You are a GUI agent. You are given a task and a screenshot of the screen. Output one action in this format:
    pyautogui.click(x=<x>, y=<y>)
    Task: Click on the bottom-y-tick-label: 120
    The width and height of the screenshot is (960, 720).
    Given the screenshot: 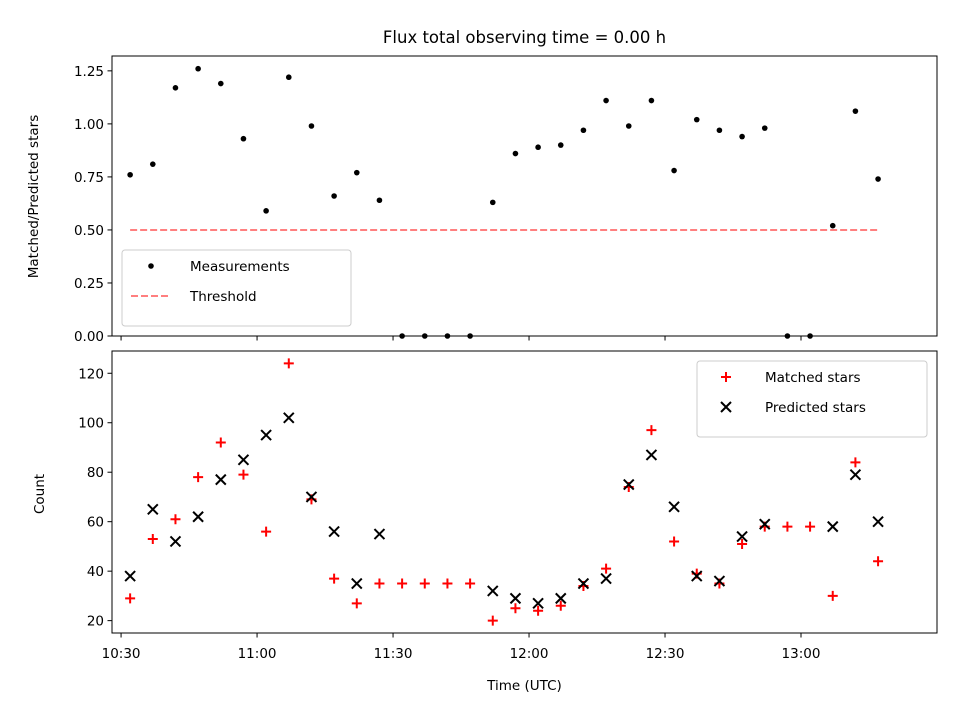 What is the action you would take?
    pyautogui.click(x=91, y=374)
    